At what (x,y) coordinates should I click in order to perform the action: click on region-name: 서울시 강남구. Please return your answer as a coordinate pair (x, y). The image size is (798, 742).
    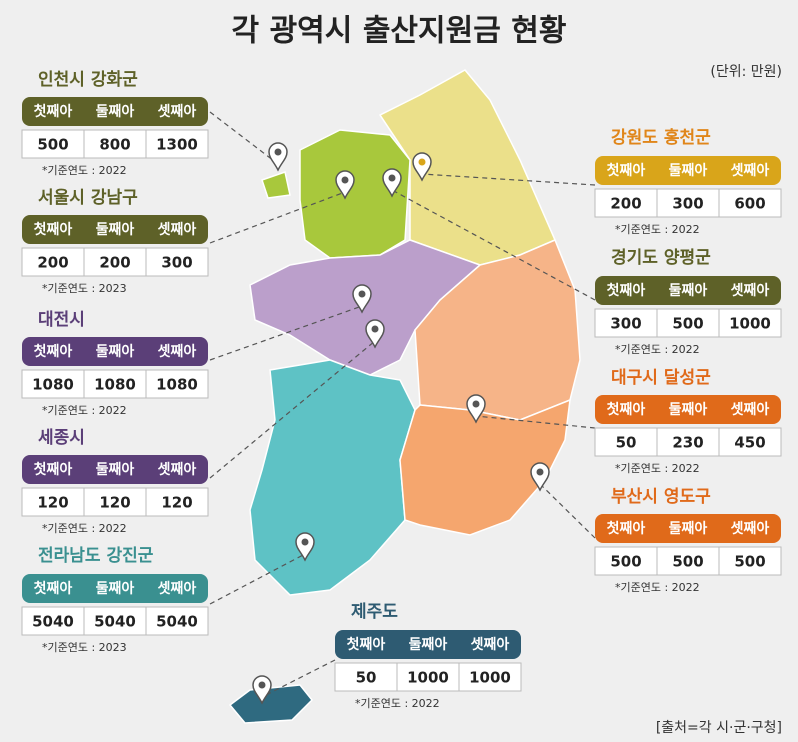
    Looking at the image, I should click on (88, 198).